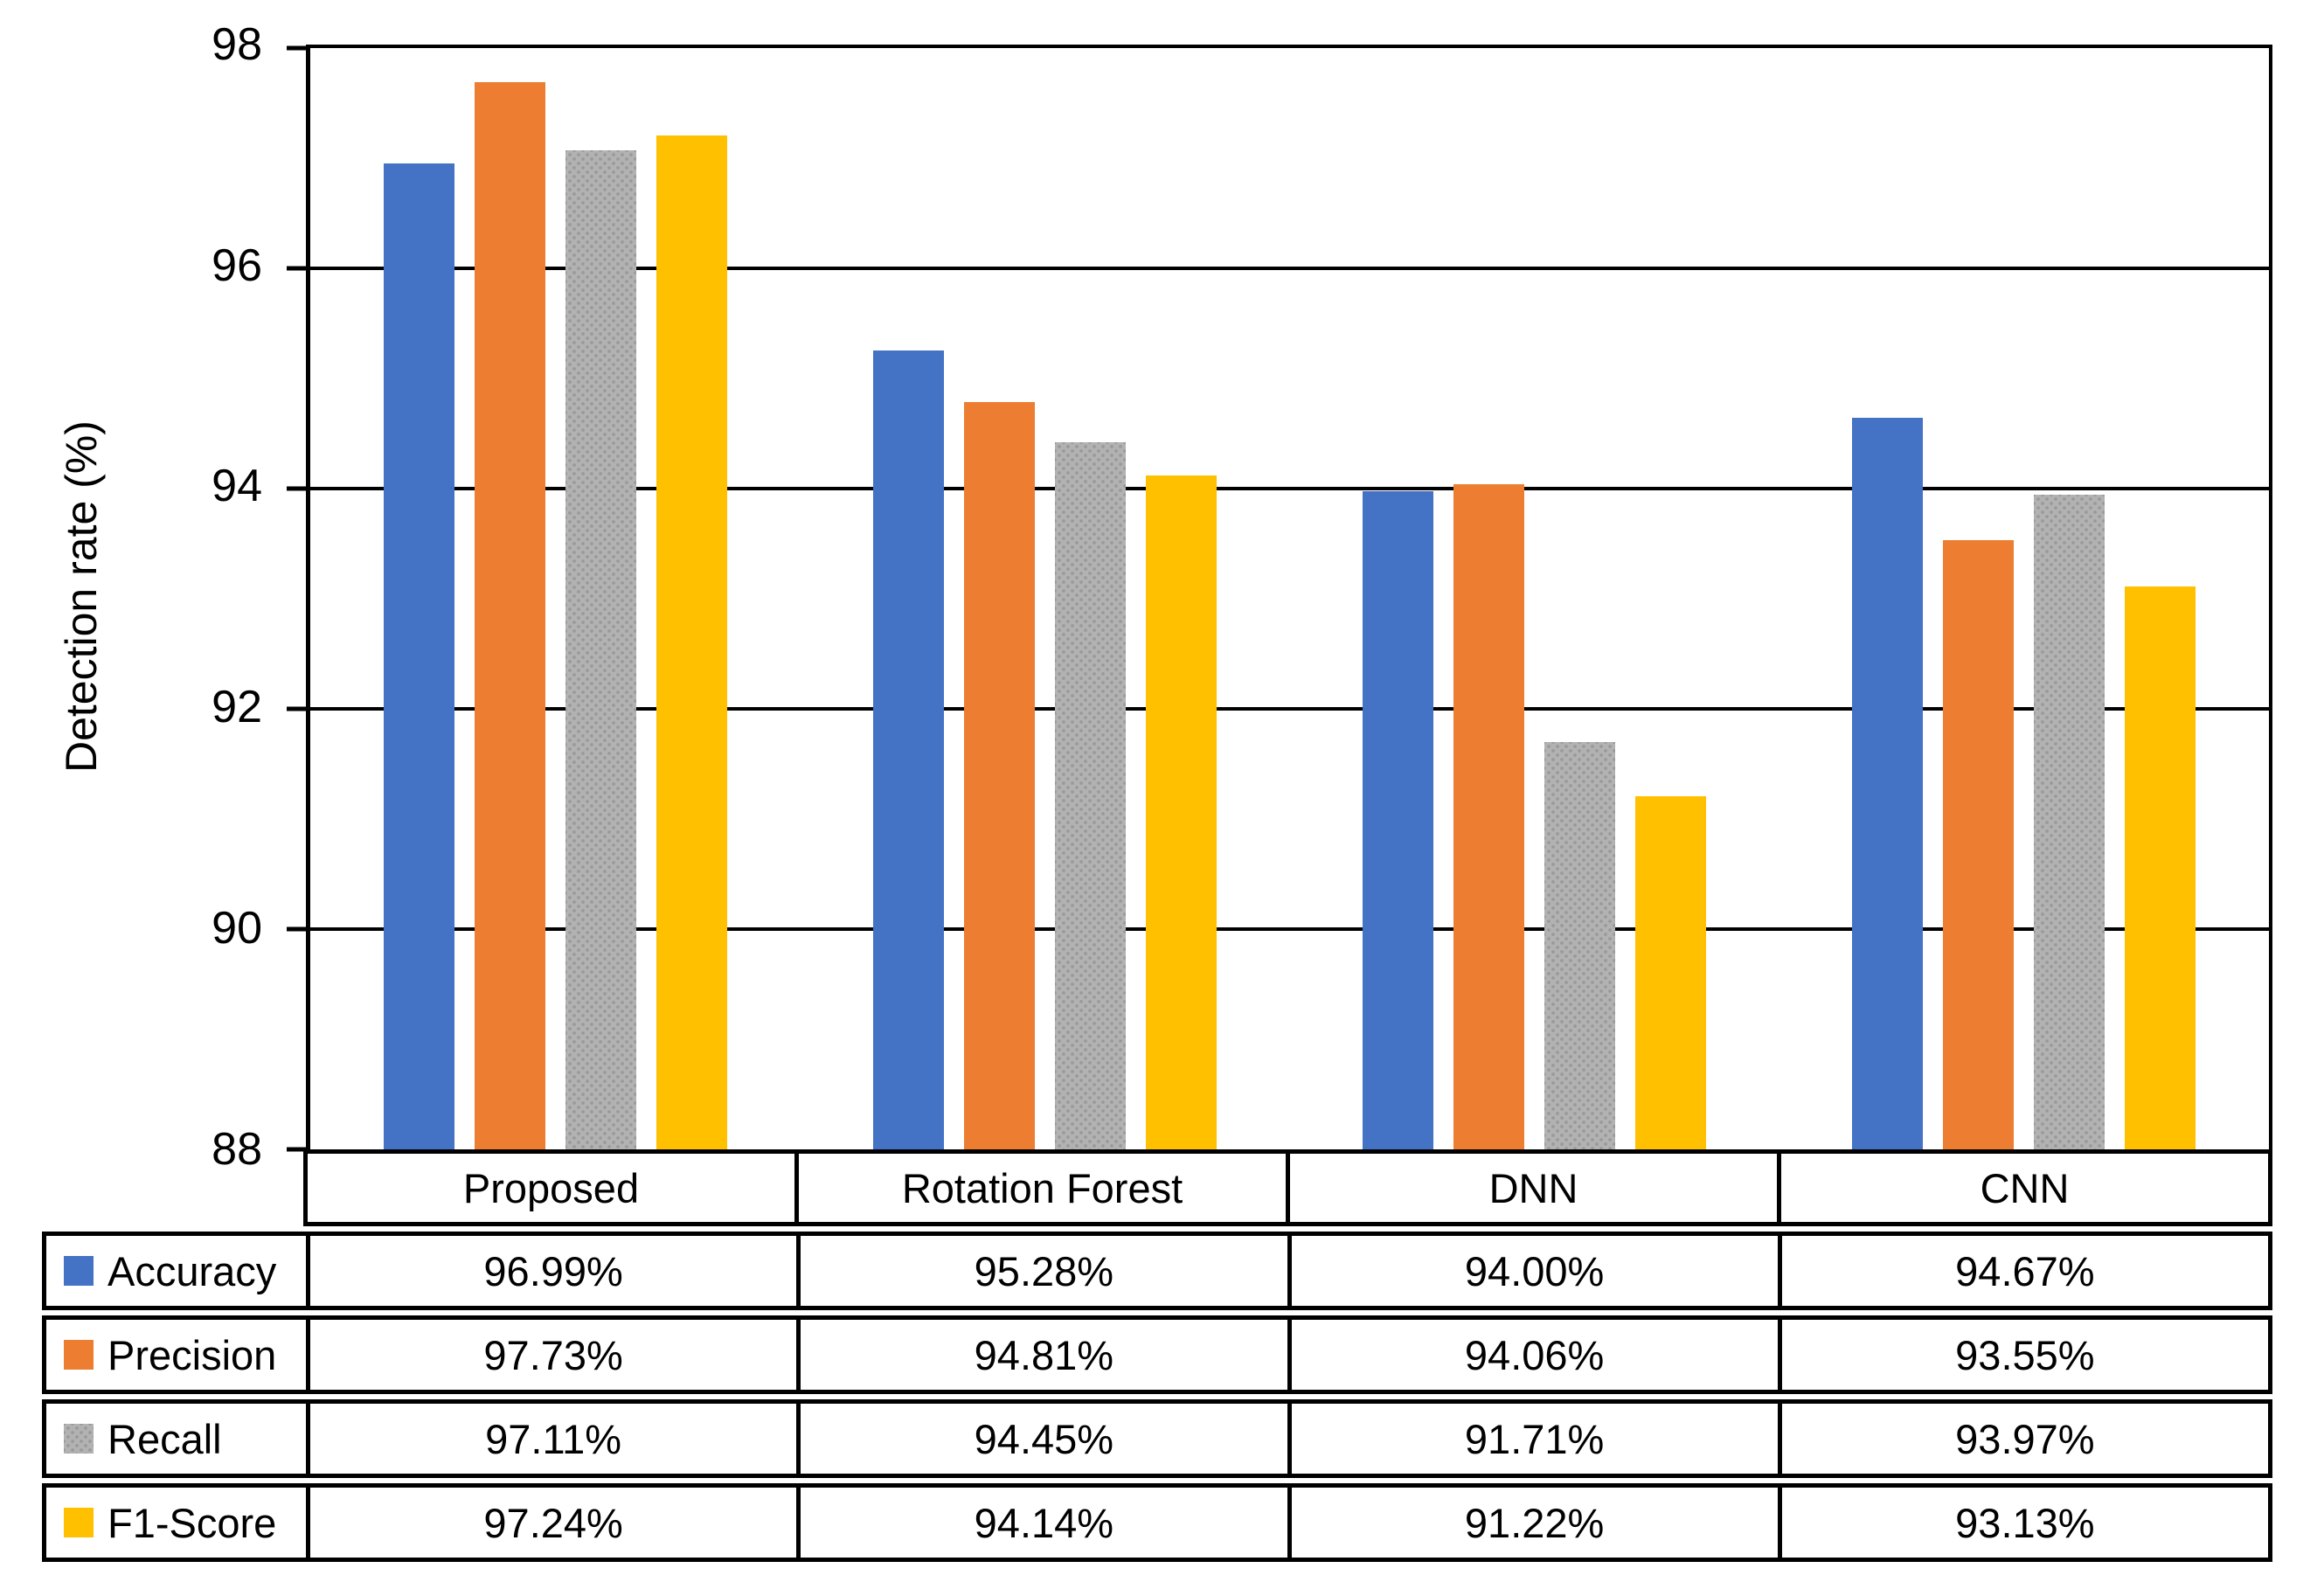  Describe the element at coordinates (237, 707) in the screenshot. I see `y-tick-label: 92` at that location.